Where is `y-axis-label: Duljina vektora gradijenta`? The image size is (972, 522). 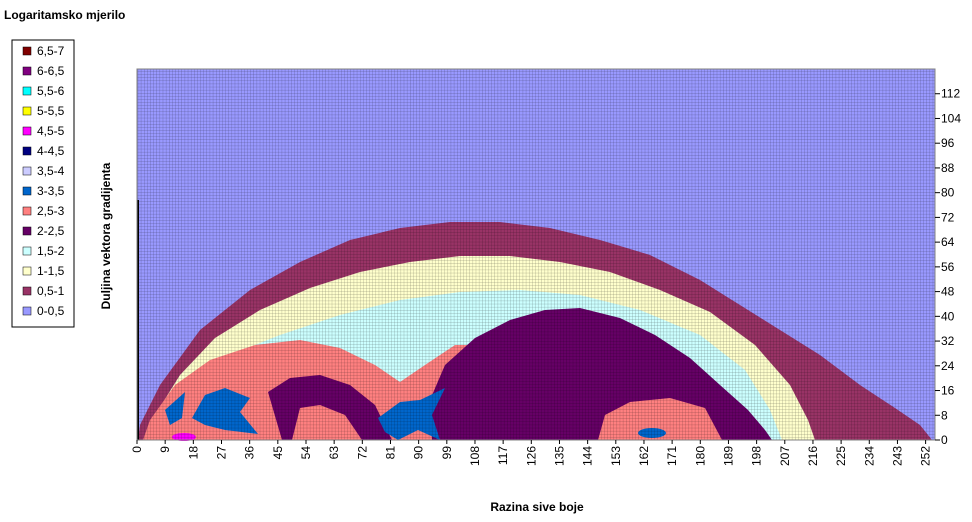
y-axis-label: Duljina vektora gradijenta is located at coordinates (106, 235).